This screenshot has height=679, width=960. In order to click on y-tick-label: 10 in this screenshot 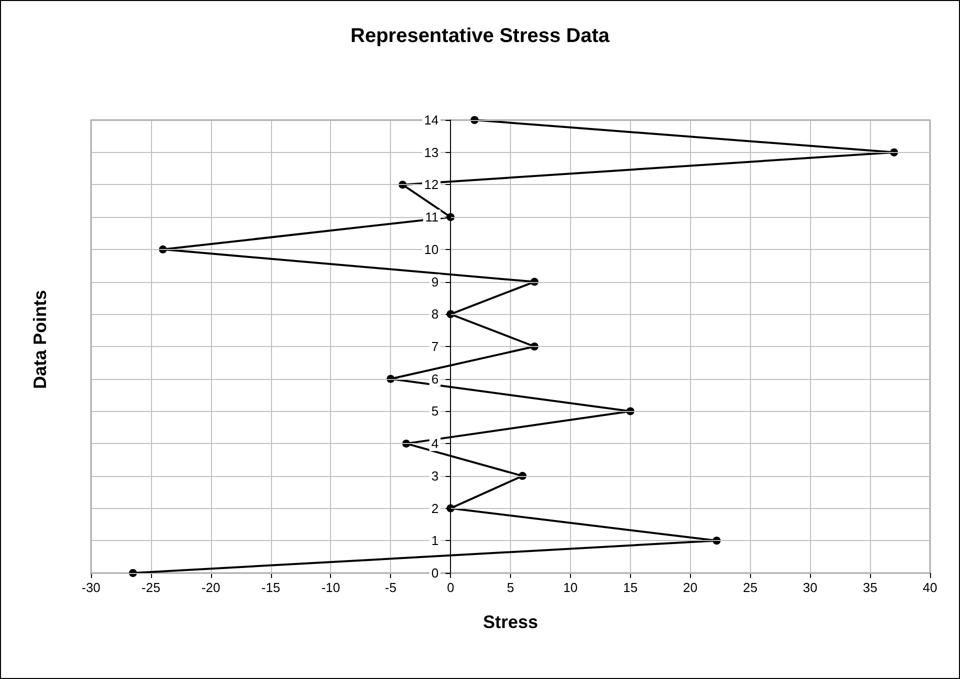, I will do `click(431, 249)`.